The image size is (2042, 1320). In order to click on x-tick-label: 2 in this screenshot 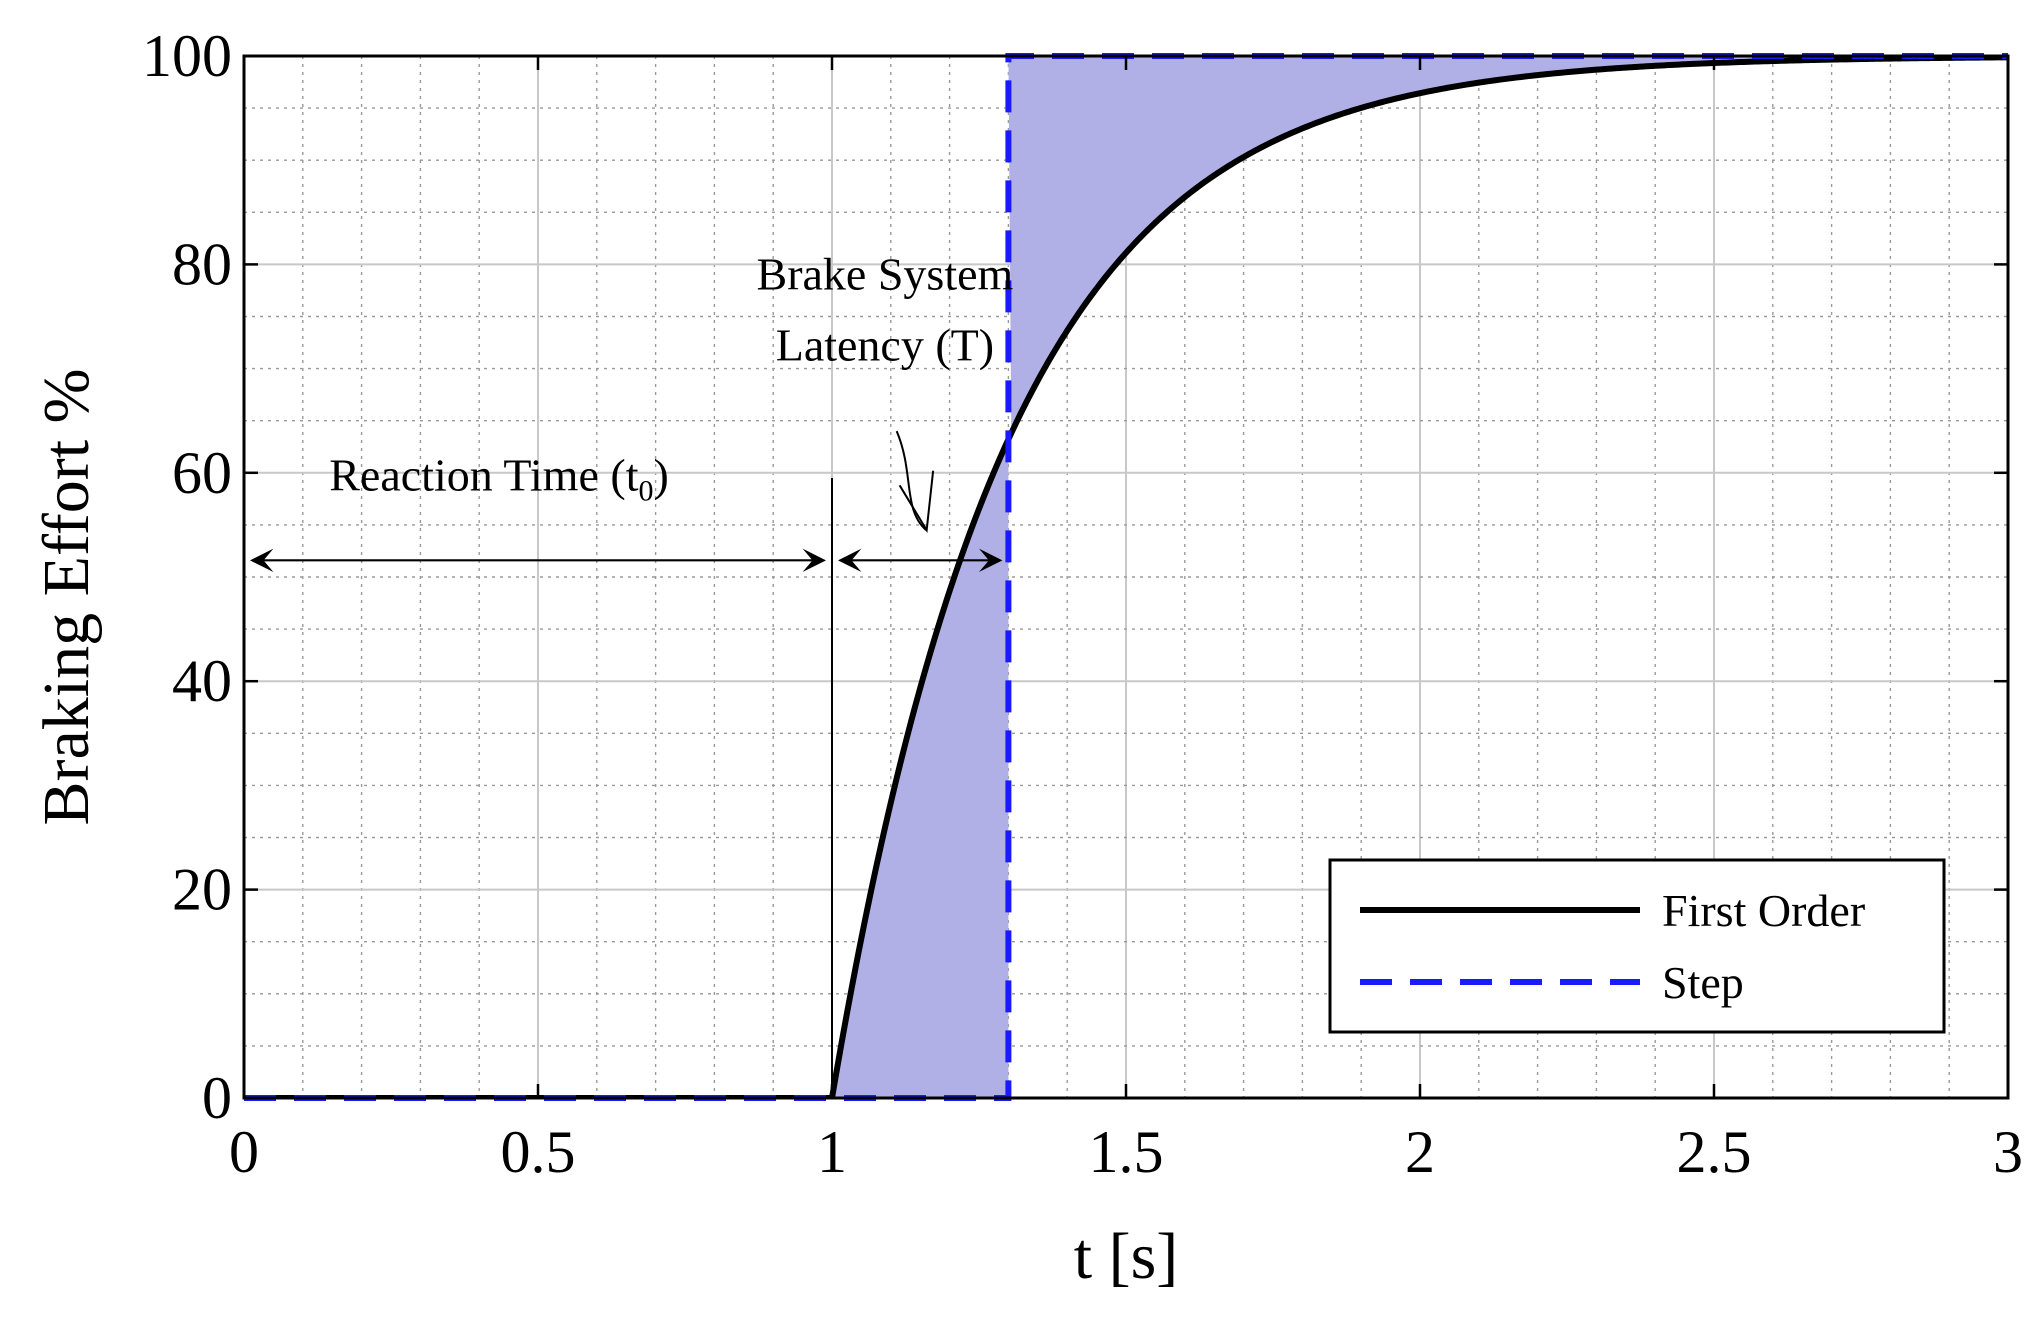, I will do `click(1420, 1152)`.